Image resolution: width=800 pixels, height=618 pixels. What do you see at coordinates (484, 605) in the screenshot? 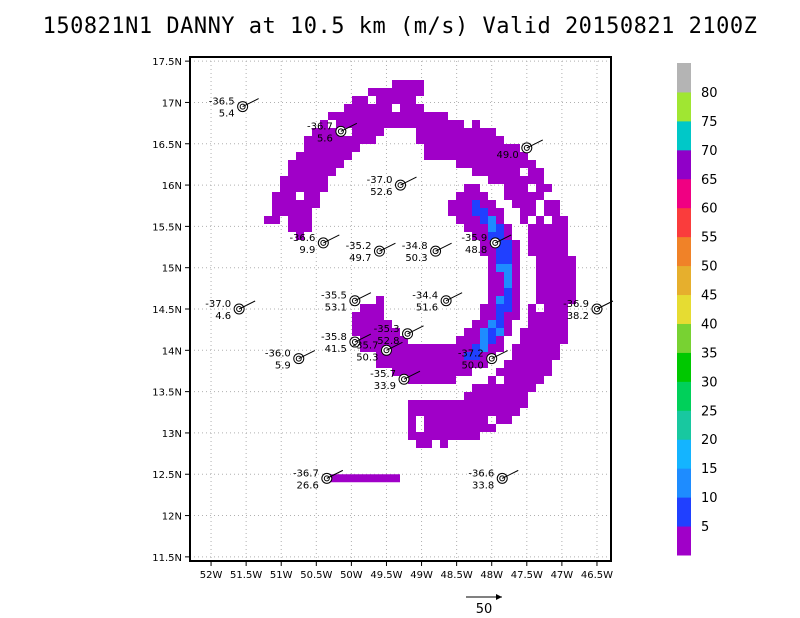
I see `reference-vector: 50` at bounding box center [484, 605].